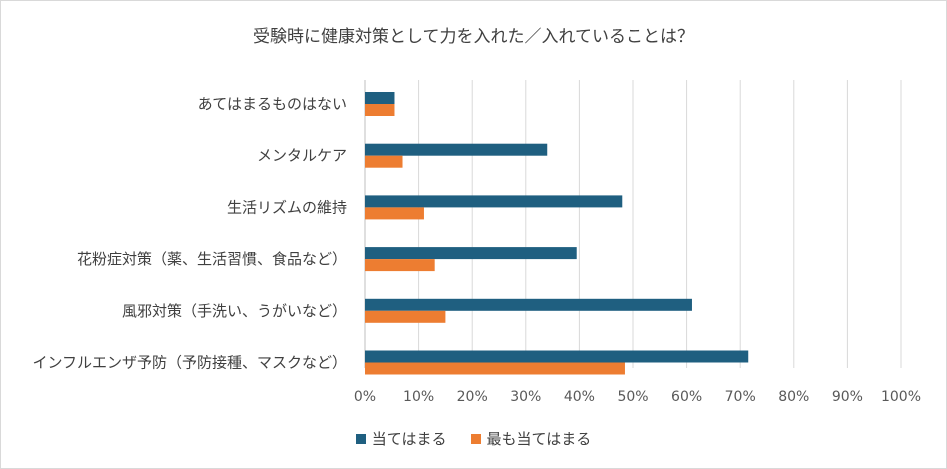 Image resolution: width=947 pixels, height=469 pixels. What do you see at coordinates (302, 156) in the screenshot?
I see `category-label: メンタルケア` at bounding box center [302, 156].